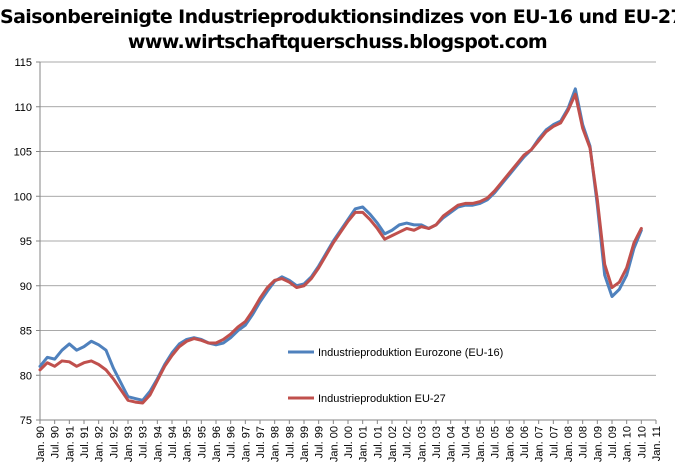 Image resolution: width=675 pixels, height=472 pixels. Describe the element at coordinates (276, 444) in the screenshot. I see `x-tick-label: Jan. 98` at that location.